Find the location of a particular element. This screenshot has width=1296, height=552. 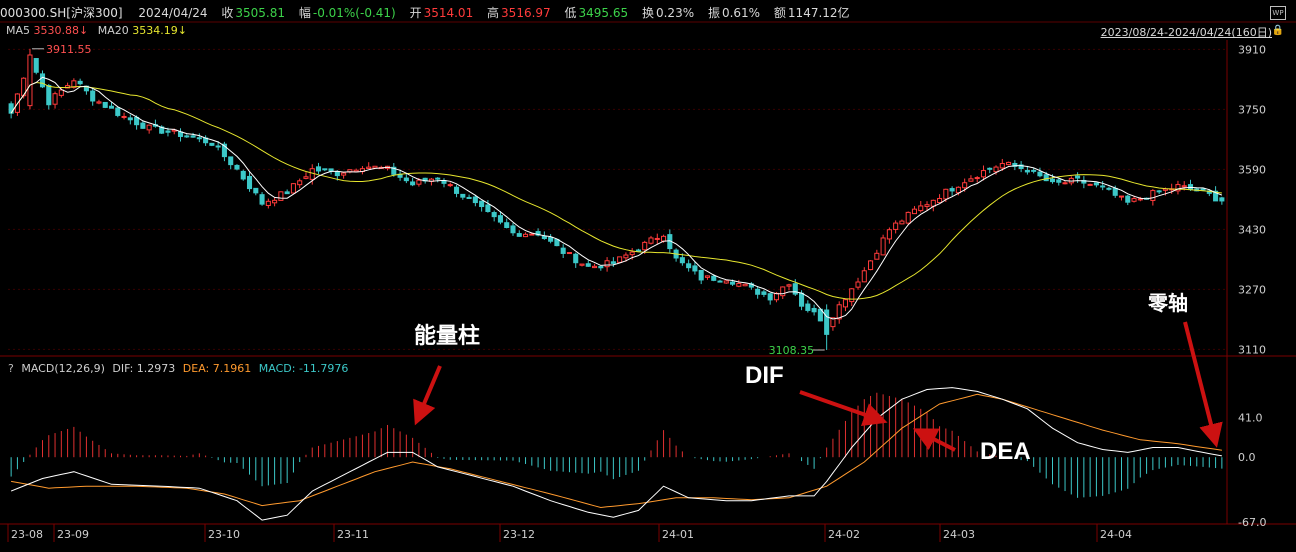

help-icon: ? is located at coordinates (11, 368).